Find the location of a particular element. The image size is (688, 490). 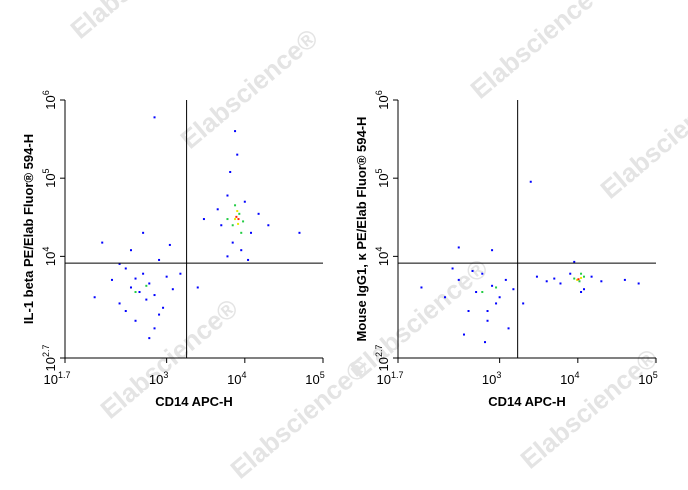

x-tick-label-exponent: 3 is located at coordinates (498, 375).